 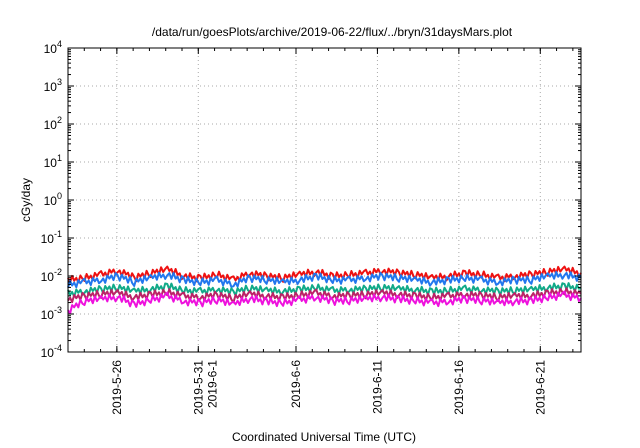 What do you see at coordinates (53, 47) in the screenshot?
I see `y-tick-label: 10⁴` at bounding box center [53, 47].